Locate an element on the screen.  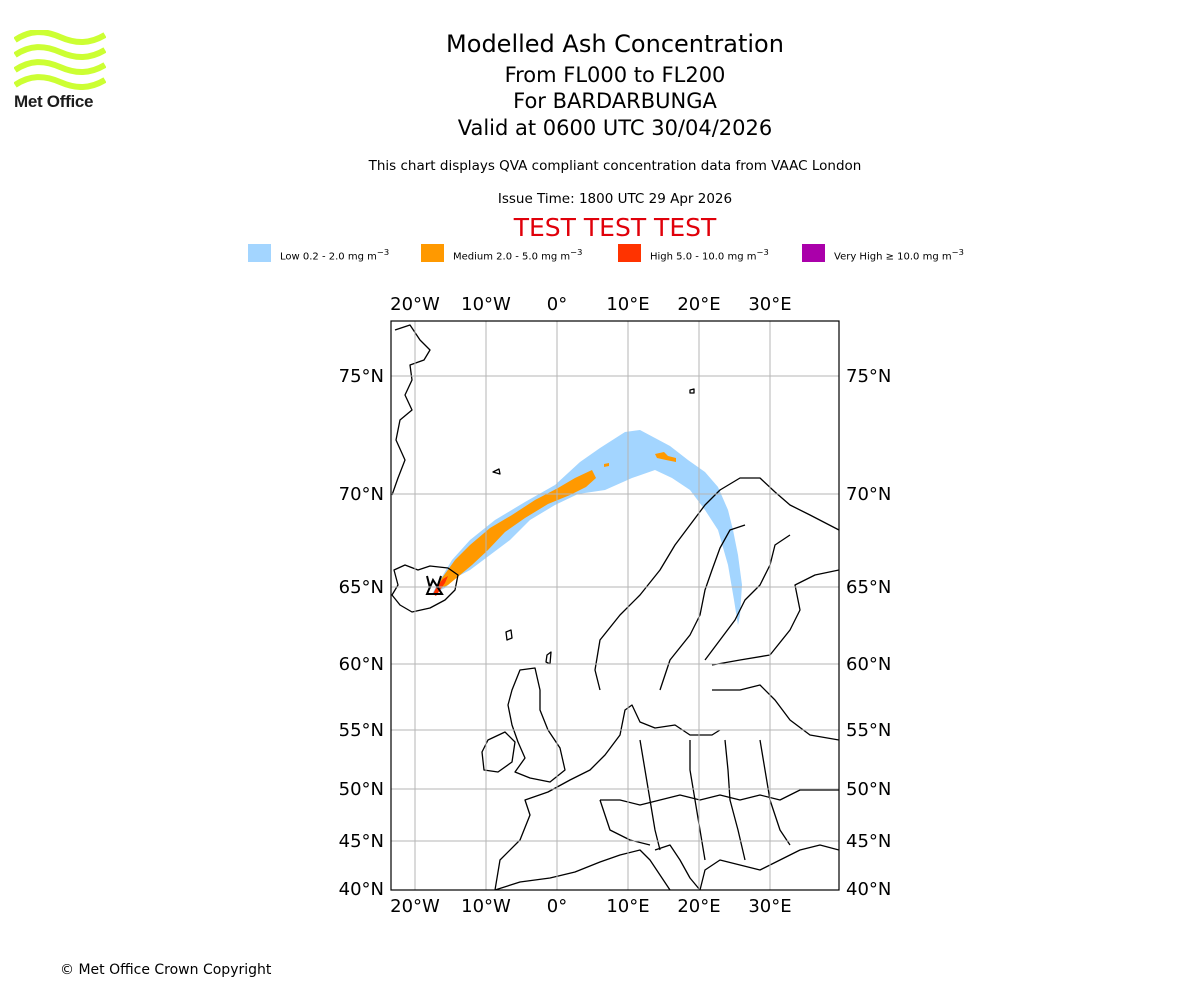
legend-swatch-very-high is located at coordinates (813, 253).